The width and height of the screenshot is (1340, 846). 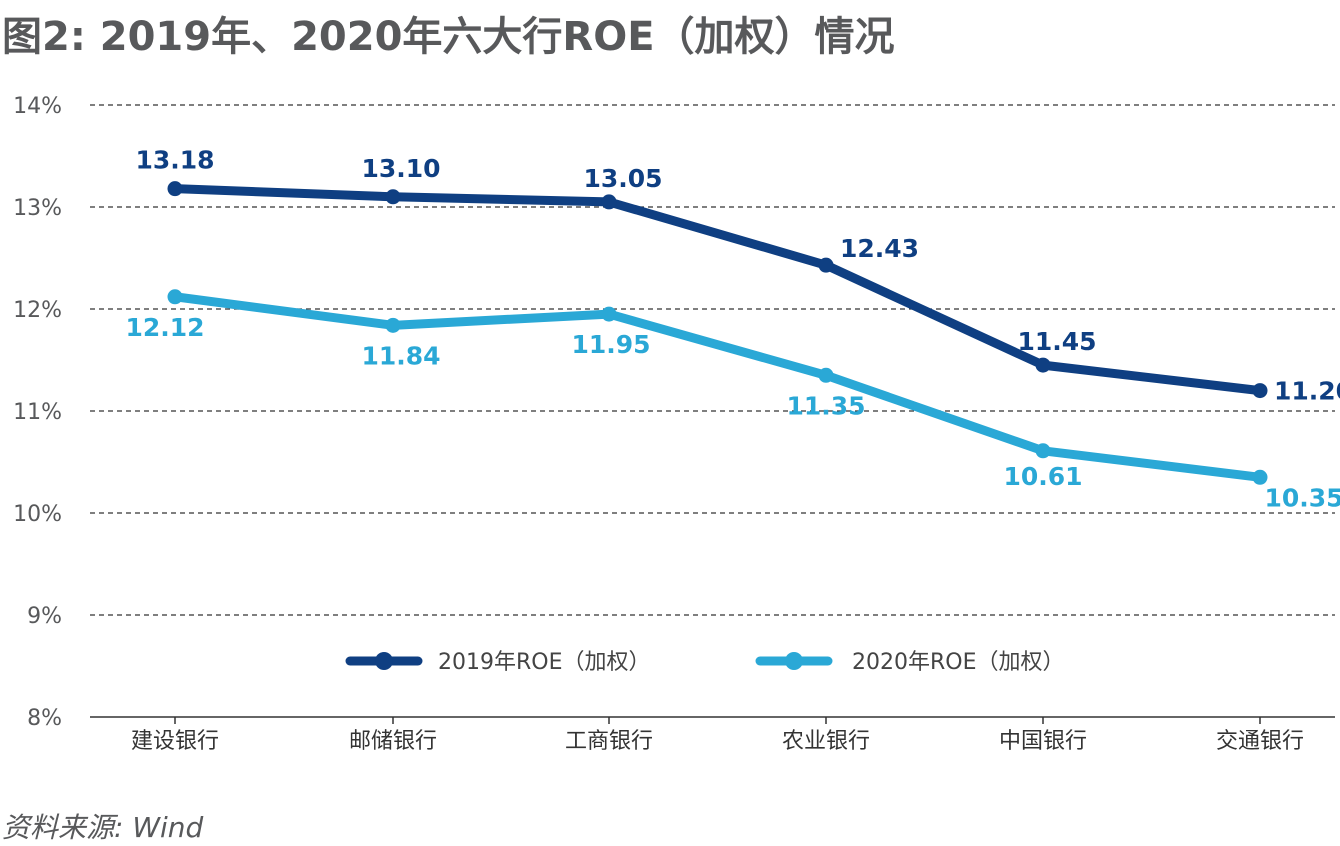 I want to click on data-label: 10.35, so click(x=1302, y=497).